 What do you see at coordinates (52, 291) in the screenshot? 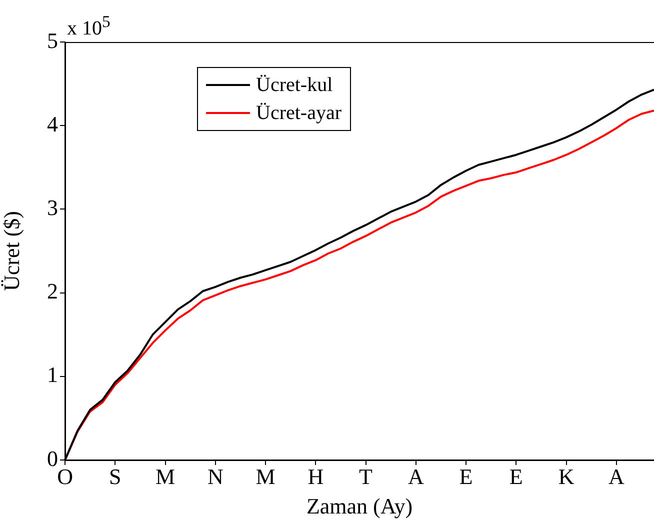
I see `y-tick-label: 2` at bounding box center [52, 291].